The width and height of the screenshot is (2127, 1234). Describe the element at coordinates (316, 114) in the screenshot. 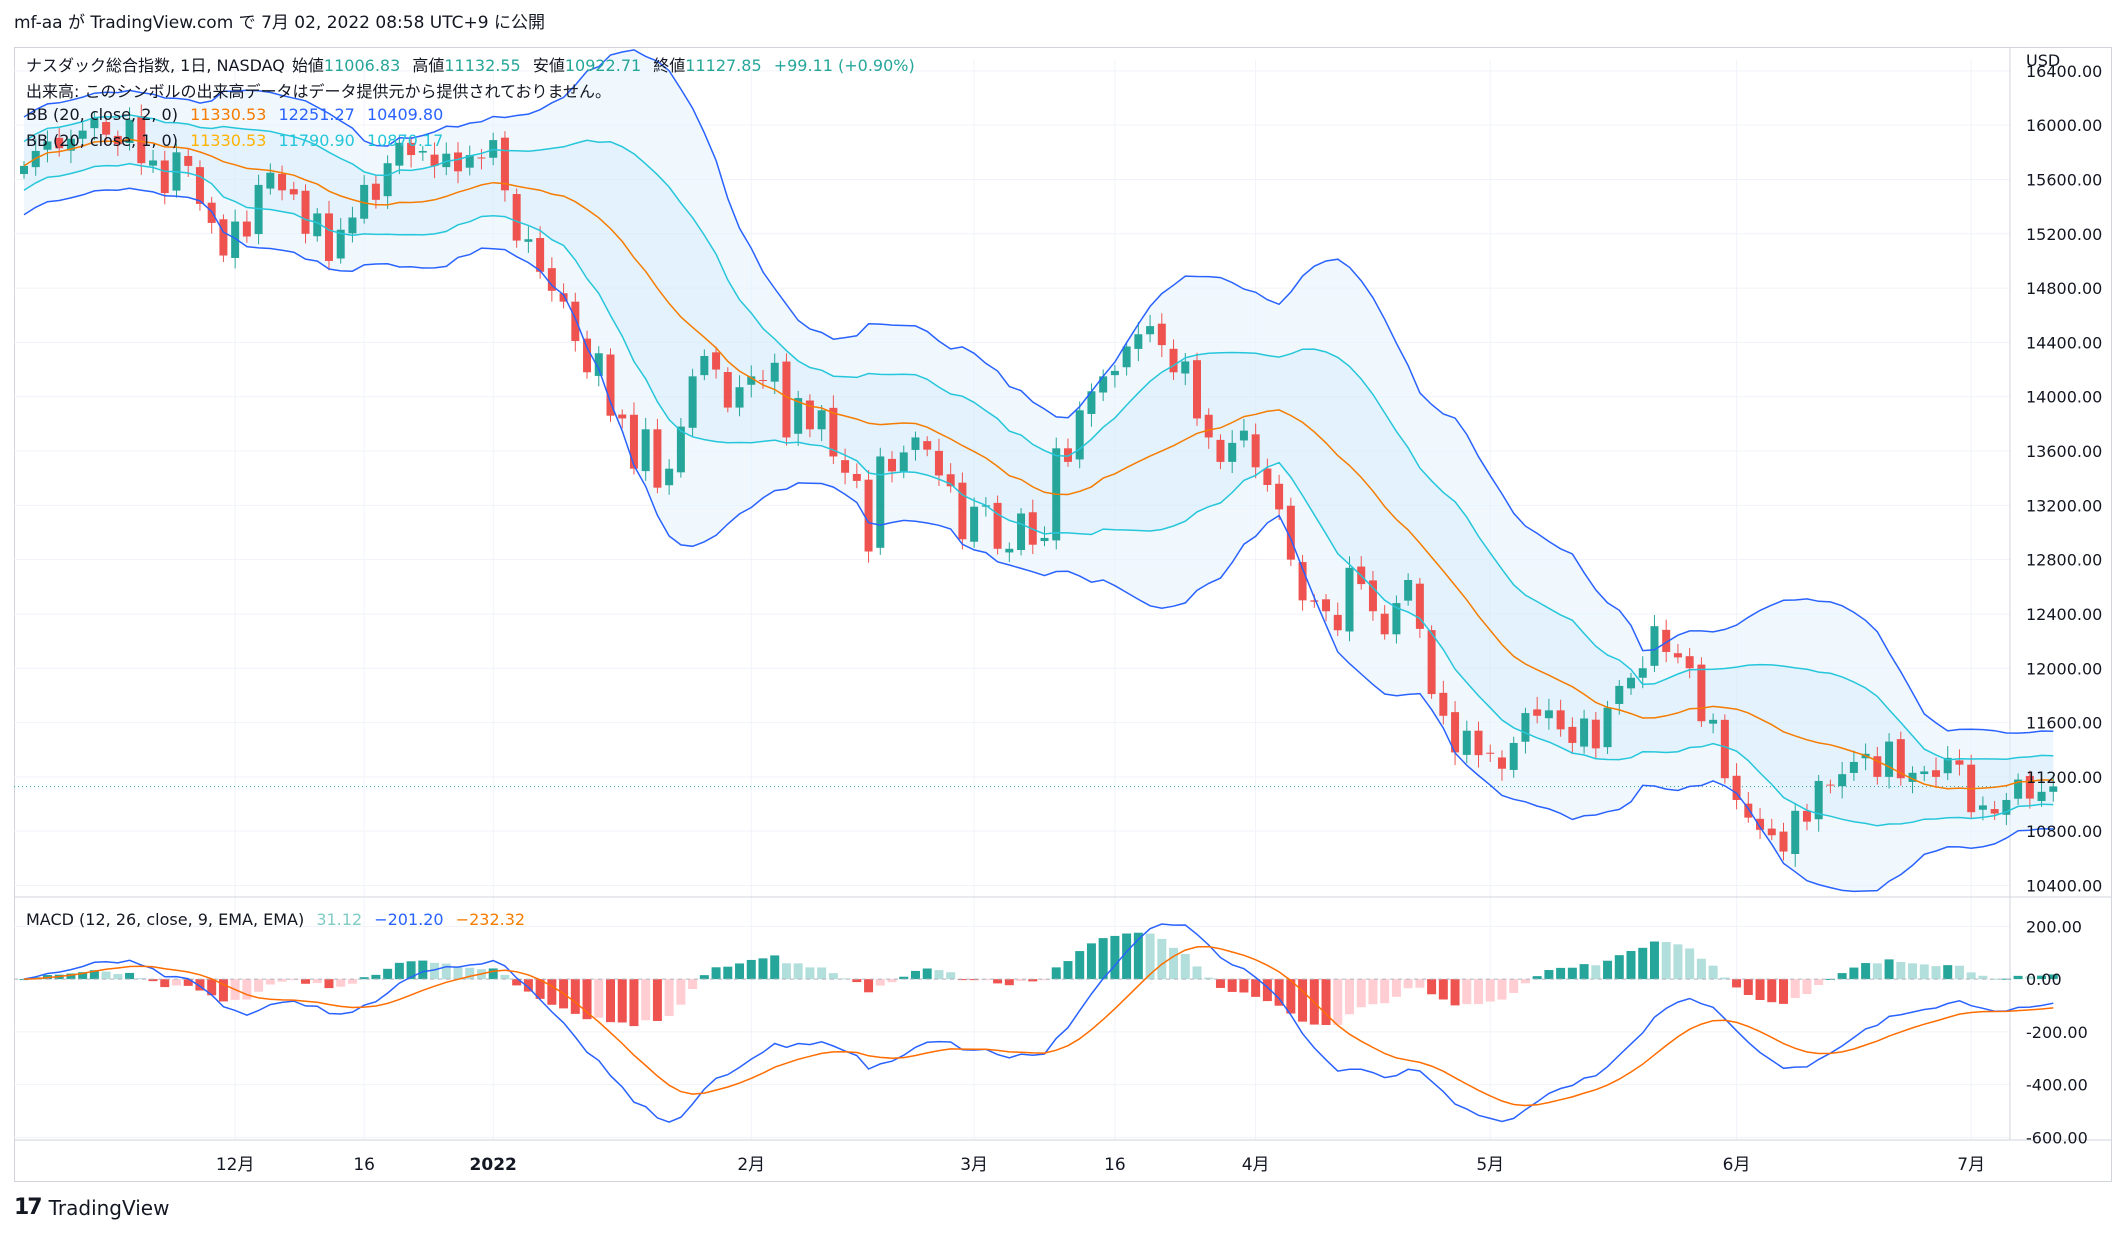

I see `legend-bb1-upper: 12251.27` at that location.